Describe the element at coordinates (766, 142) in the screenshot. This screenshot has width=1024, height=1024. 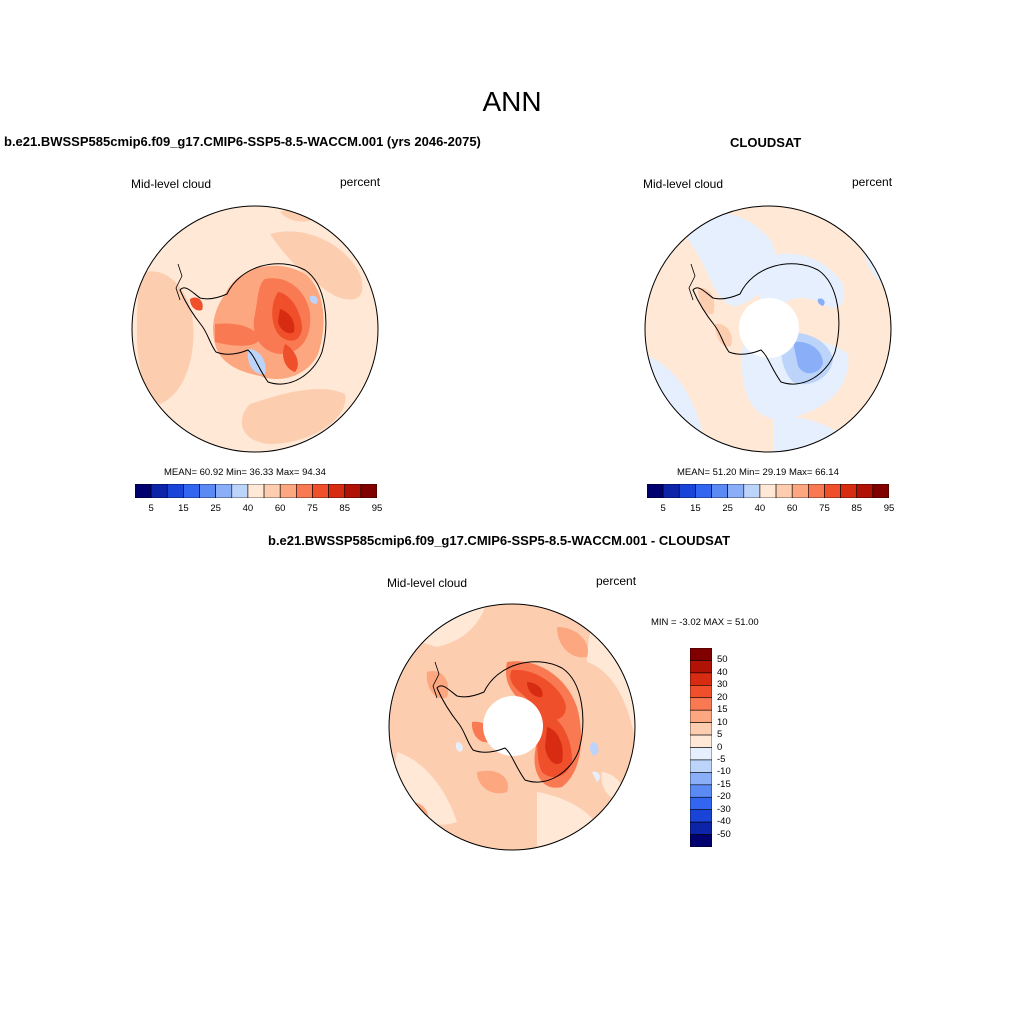
I see `panel-2-title: CLOUDSAT` at that location.